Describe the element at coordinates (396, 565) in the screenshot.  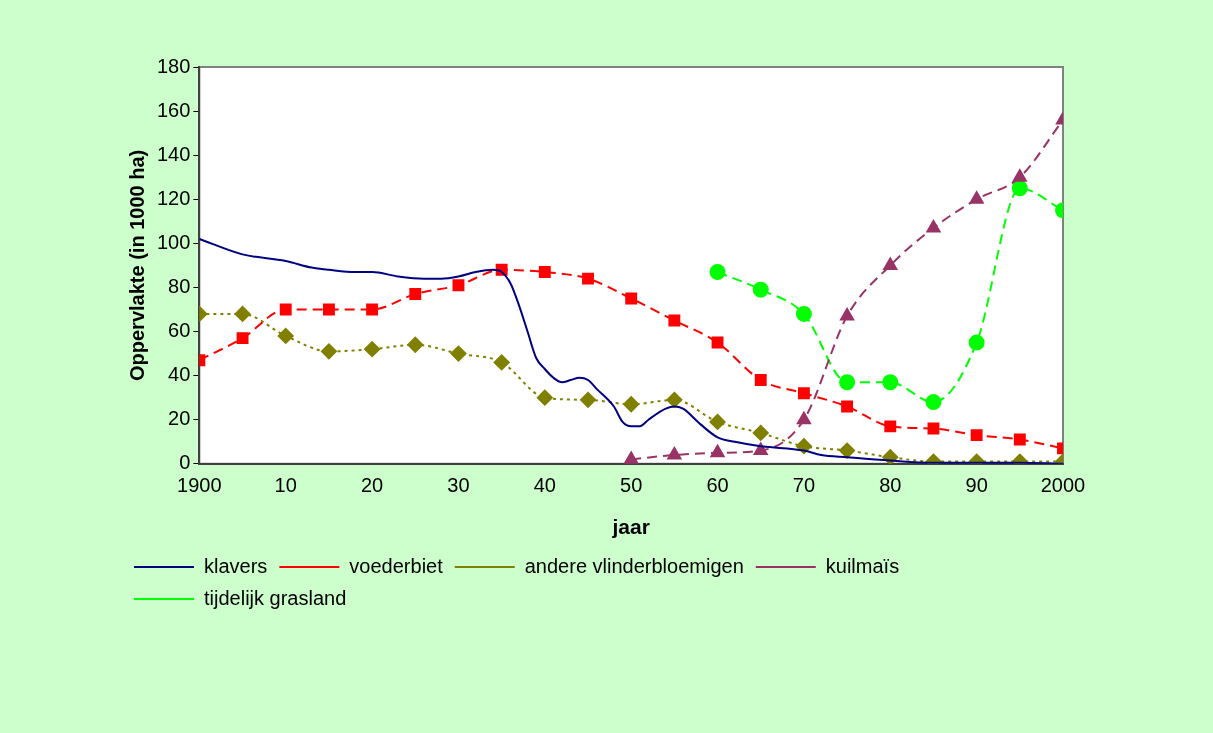
I see `legend-label: voederbiet` at that location.